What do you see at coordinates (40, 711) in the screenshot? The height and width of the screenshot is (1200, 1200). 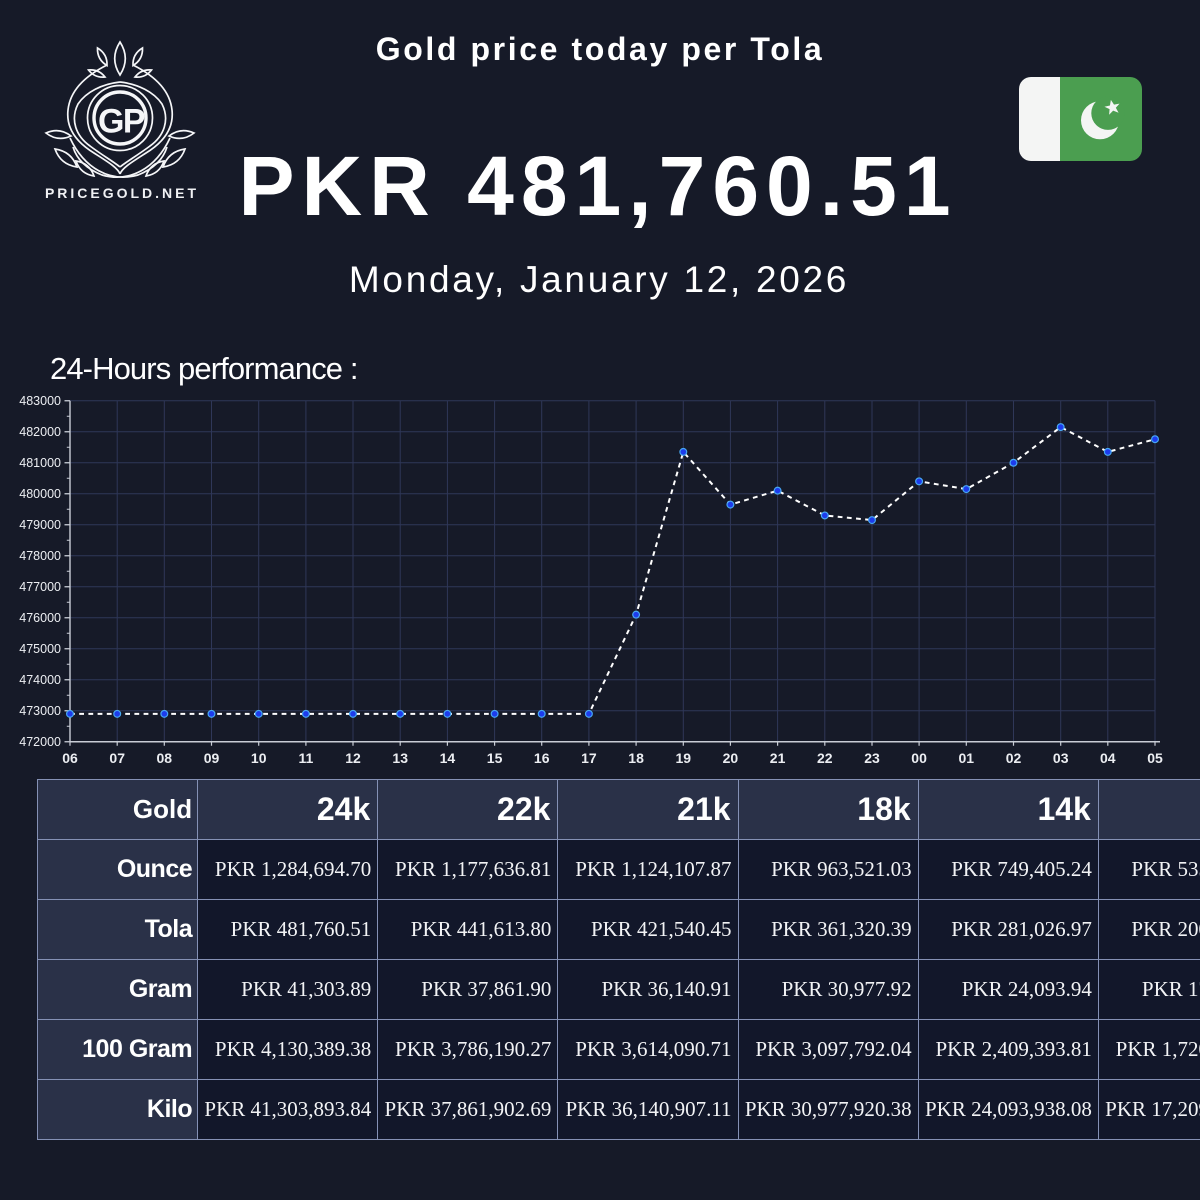 I see `svg-text: 473000` at bounding box center [40, 711].